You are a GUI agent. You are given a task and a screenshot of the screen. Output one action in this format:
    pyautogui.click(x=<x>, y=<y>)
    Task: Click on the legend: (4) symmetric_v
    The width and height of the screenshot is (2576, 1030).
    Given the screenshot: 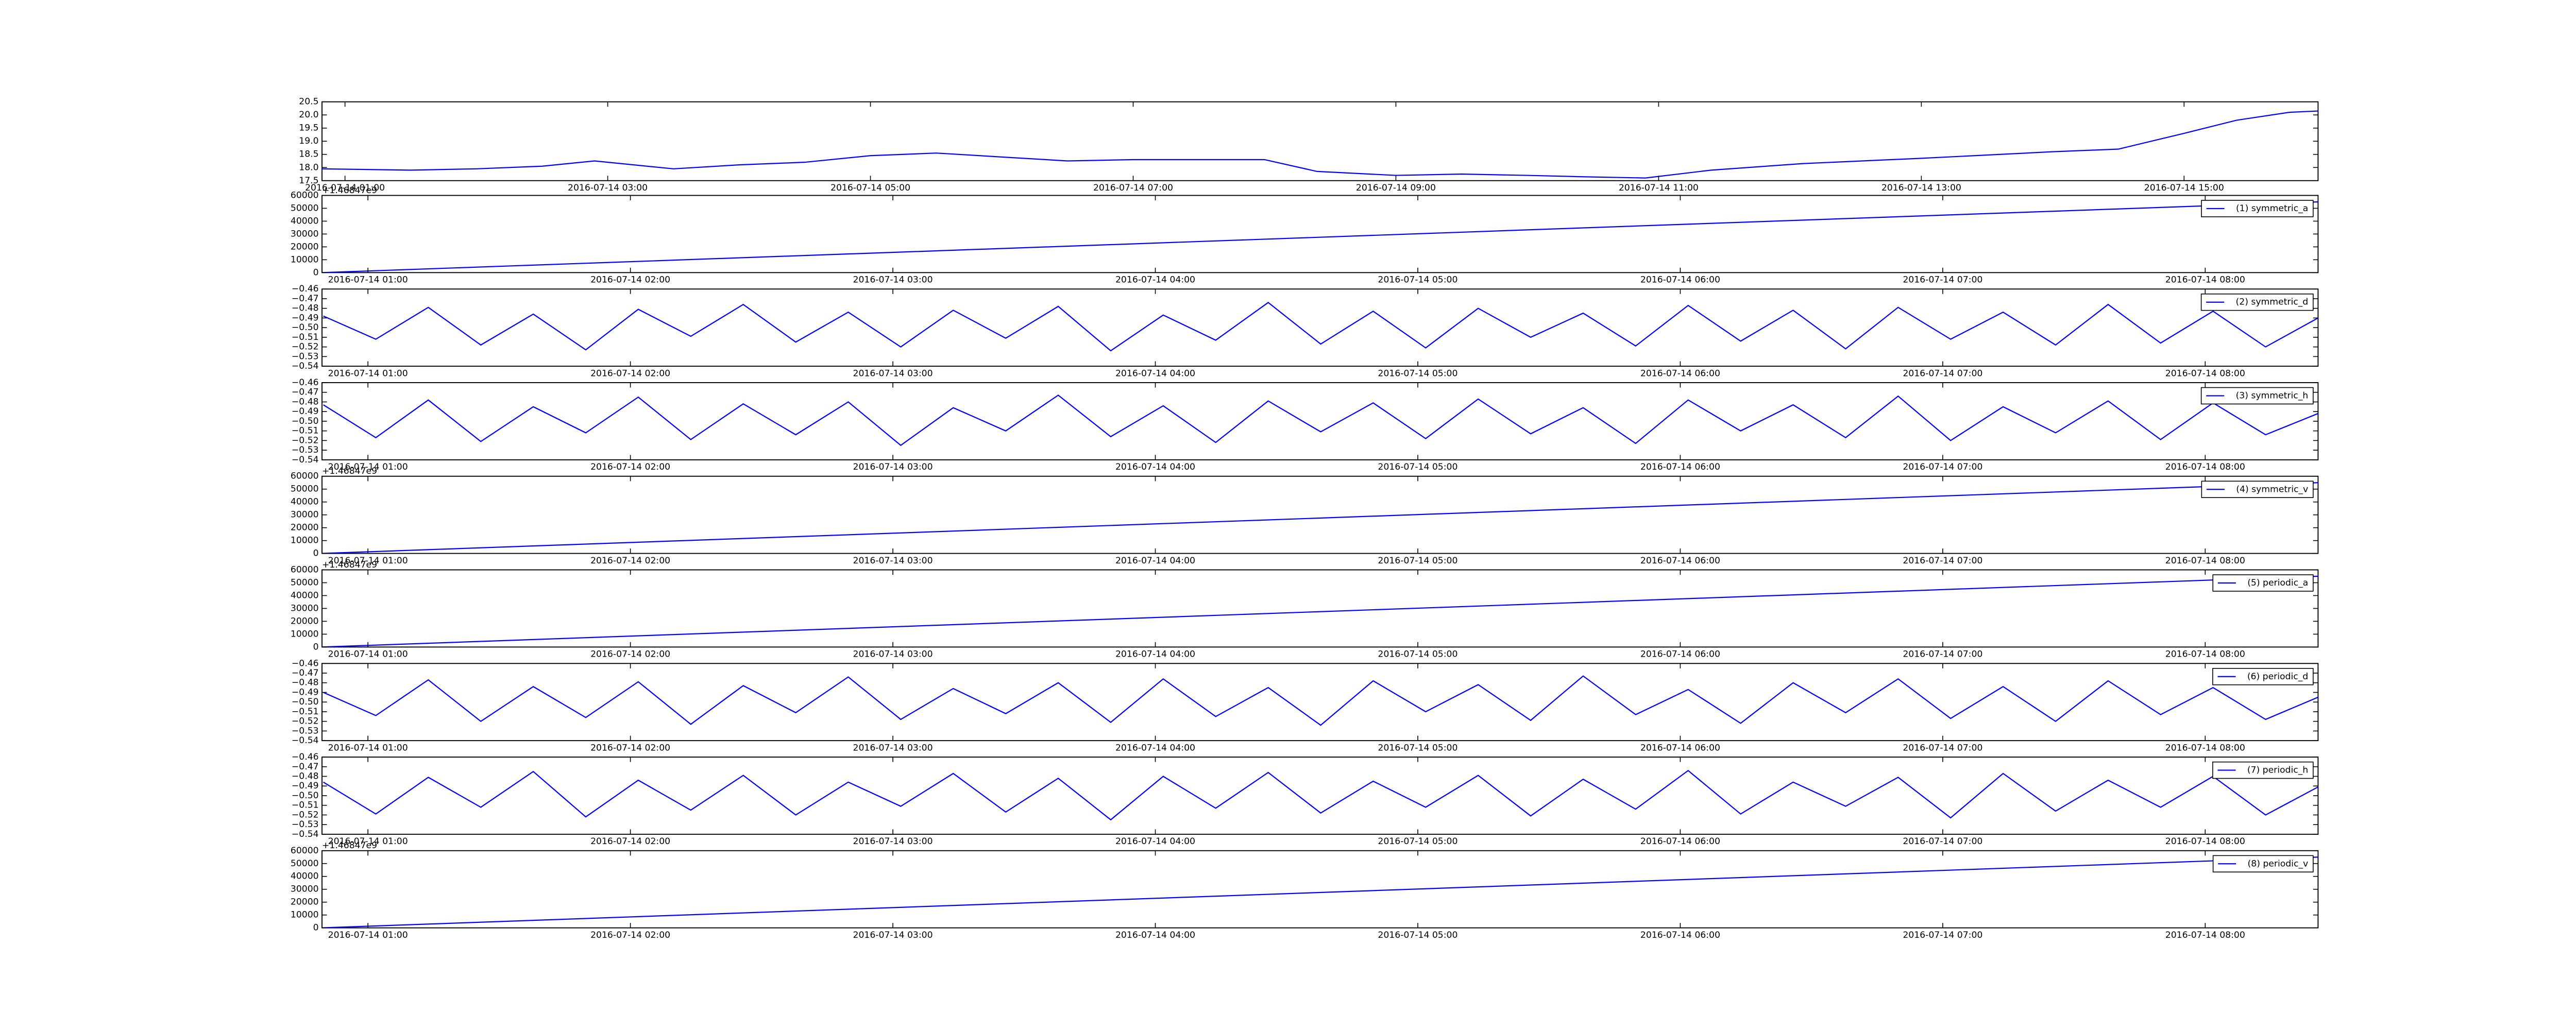 What is the action you would take?
    pyautogui.click(x=2257, y=489)
    